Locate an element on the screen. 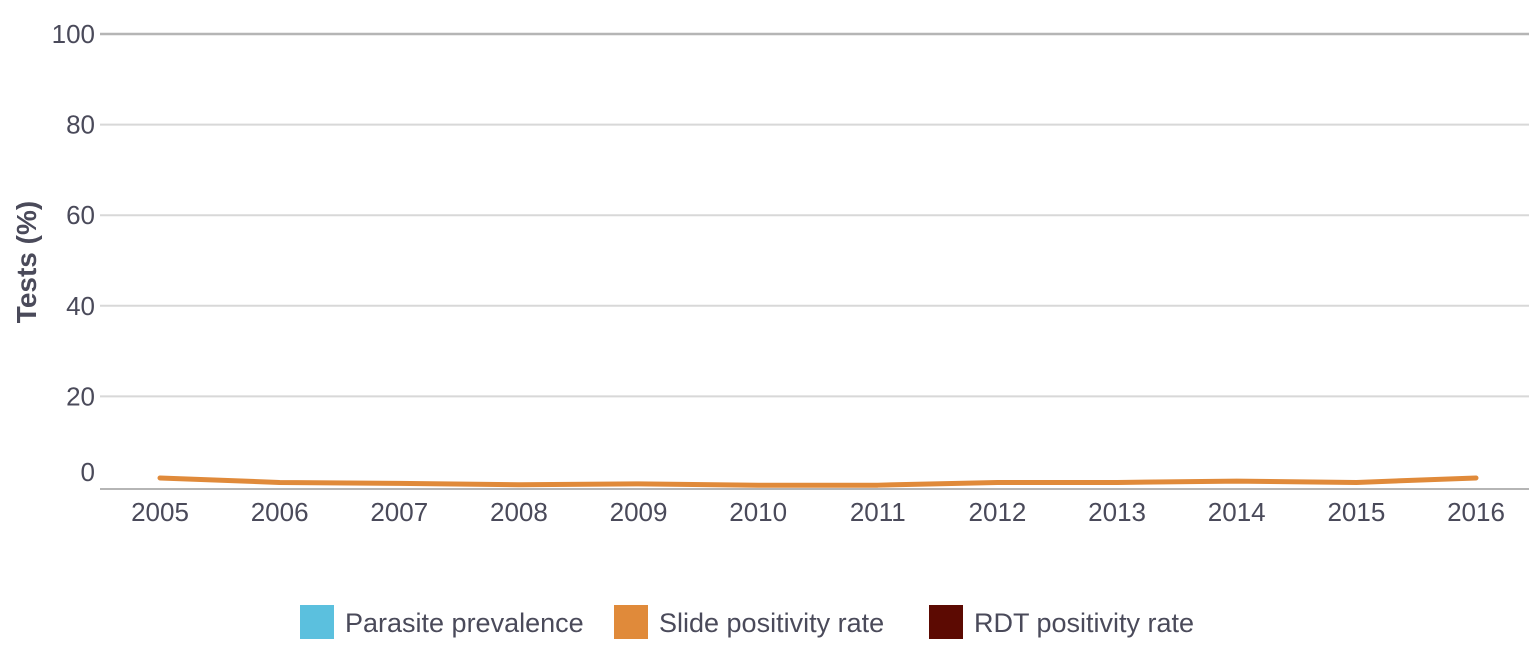  x-tick-label: 2005 is located at coordinates (160, 512).